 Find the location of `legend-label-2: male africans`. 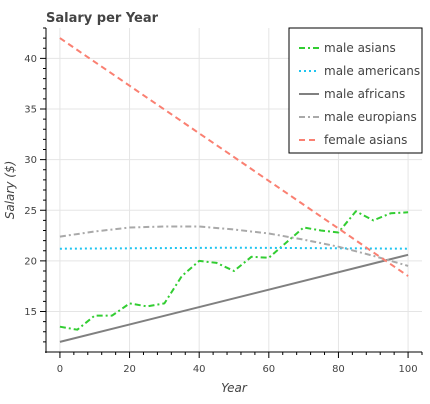

legend-label-2: male africans is located at coordinates (364, 94).